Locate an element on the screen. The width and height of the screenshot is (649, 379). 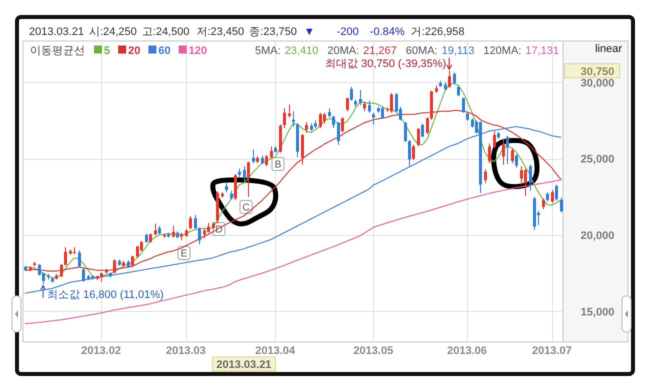
annotation: D is located at coordinates (219, 230).